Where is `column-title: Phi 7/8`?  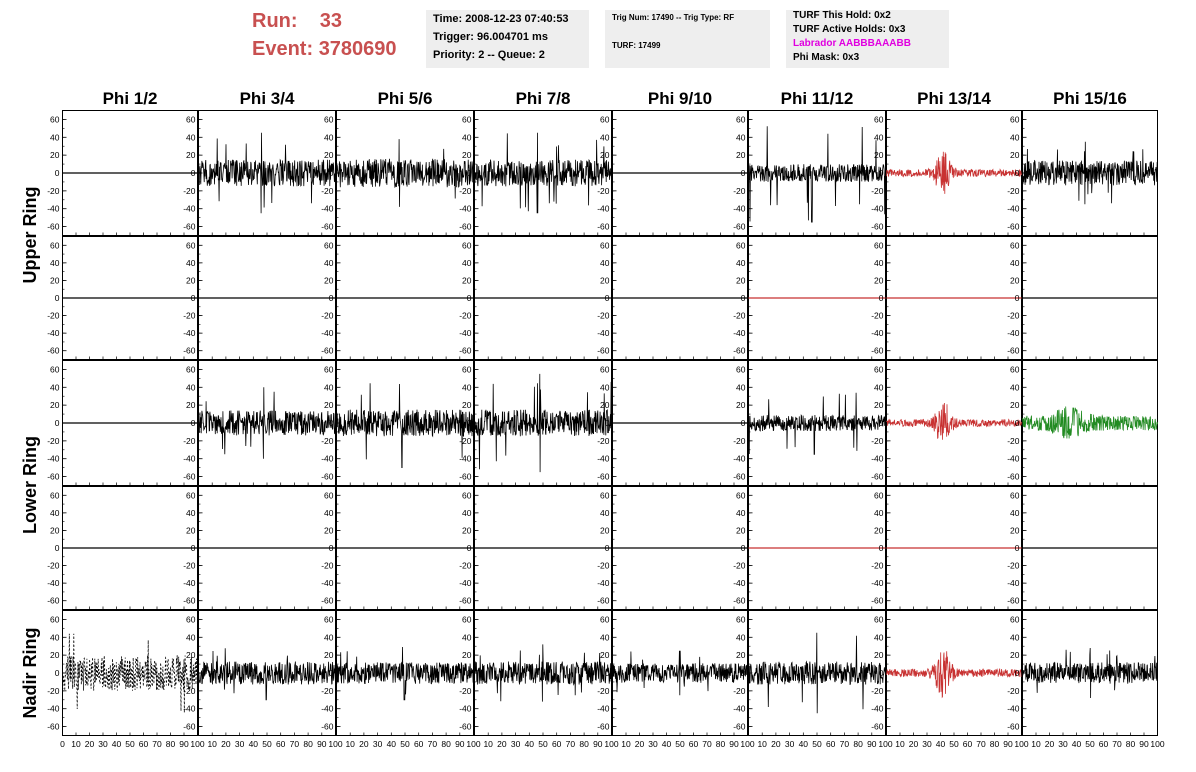
column-title: Phi 7/8 is located at coordinates (543, 98).